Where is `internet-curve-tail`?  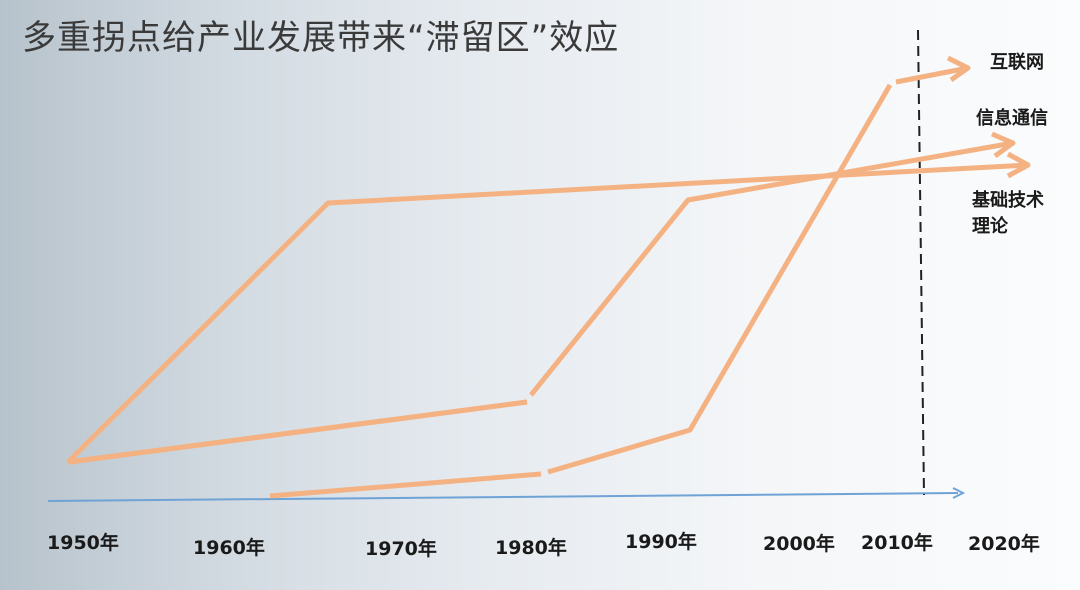 internet-curve-tail is located at coordinates (932, 75).